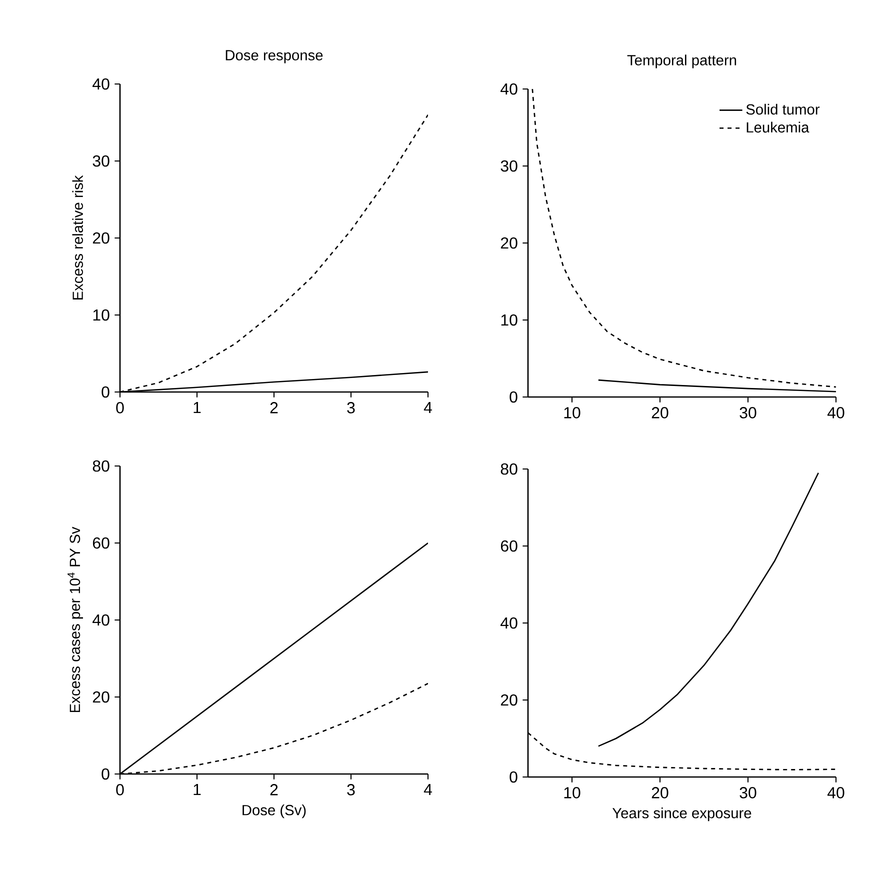 This screenshot has width=875, height=876. I want to click on y-axis-title: Excess cases per 10$^{4}$ PY Sv, so click(75, 619).